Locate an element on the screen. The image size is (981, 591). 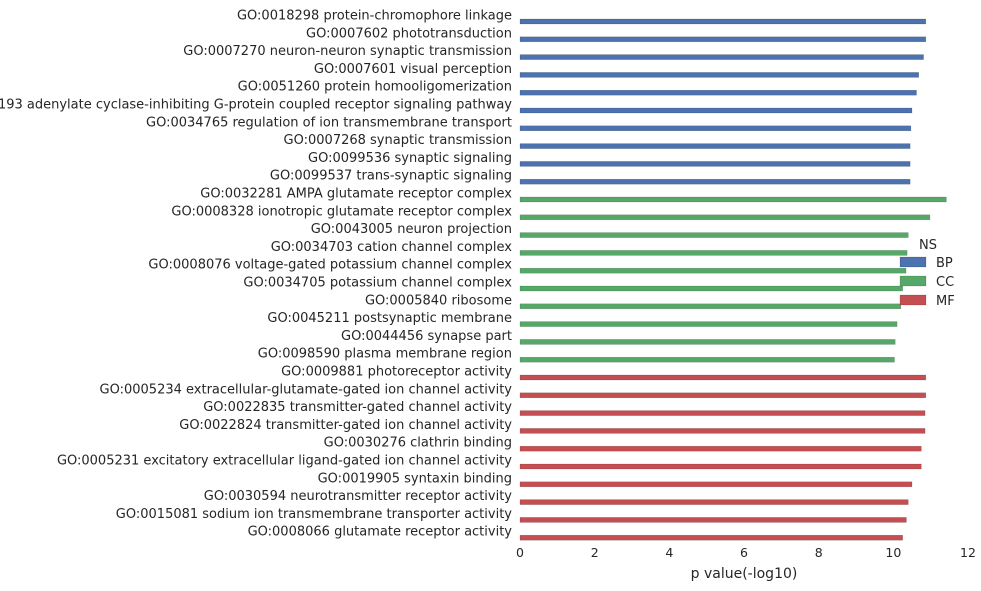
x-tick-label: 6 is located at coordinates (744, 552).